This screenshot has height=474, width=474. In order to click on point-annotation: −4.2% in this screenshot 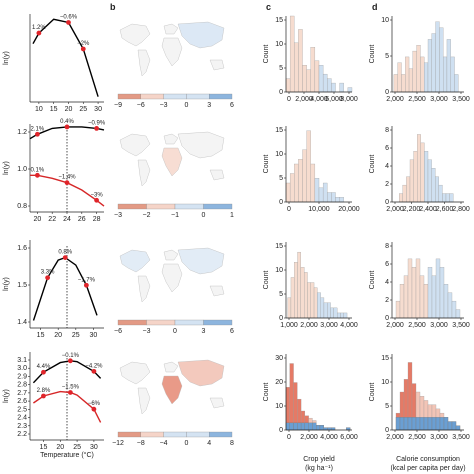, I will do `click(94, 366)`.